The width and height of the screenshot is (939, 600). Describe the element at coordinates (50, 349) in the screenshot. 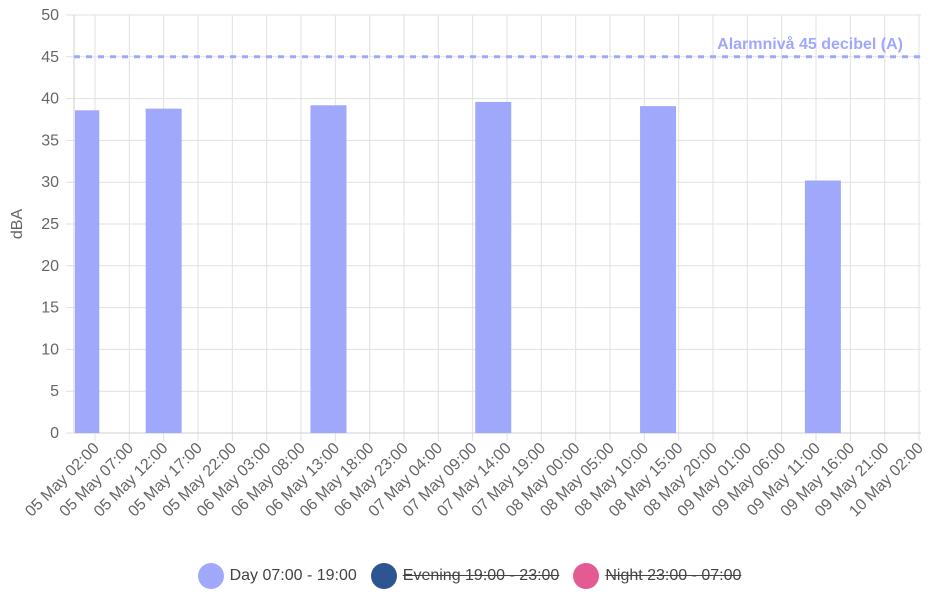

I see `y-tick-label: 10` at that location.